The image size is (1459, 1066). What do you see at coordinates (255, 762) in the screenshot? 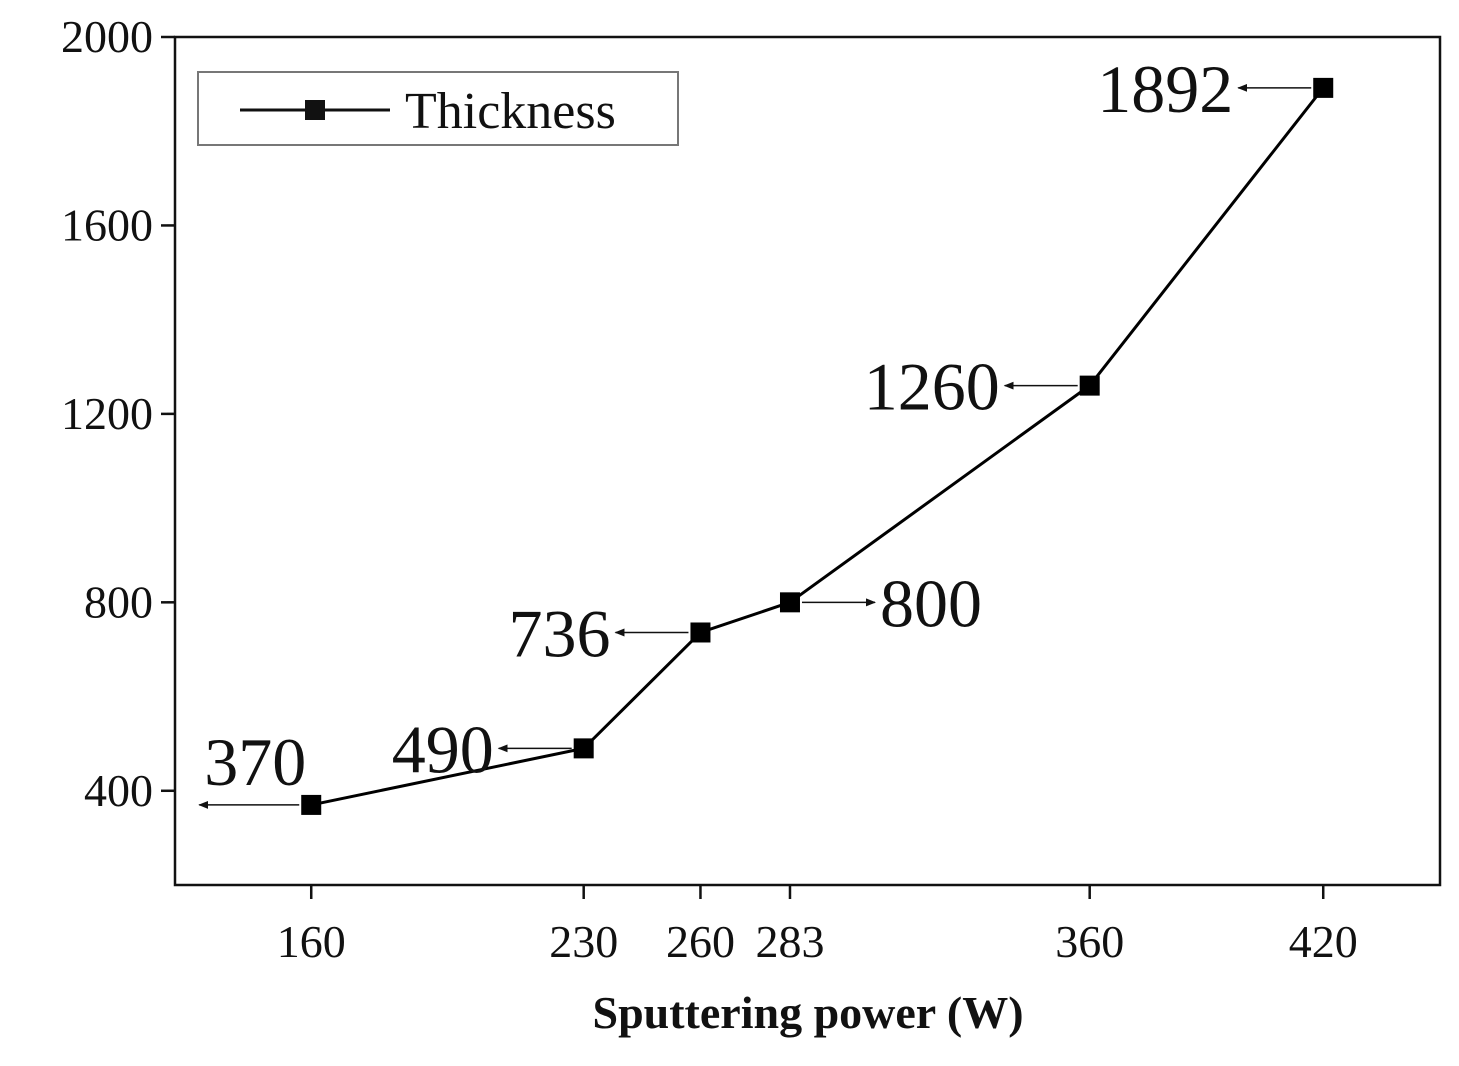
I see `data-label: 370` at bounding box center [255, 762].